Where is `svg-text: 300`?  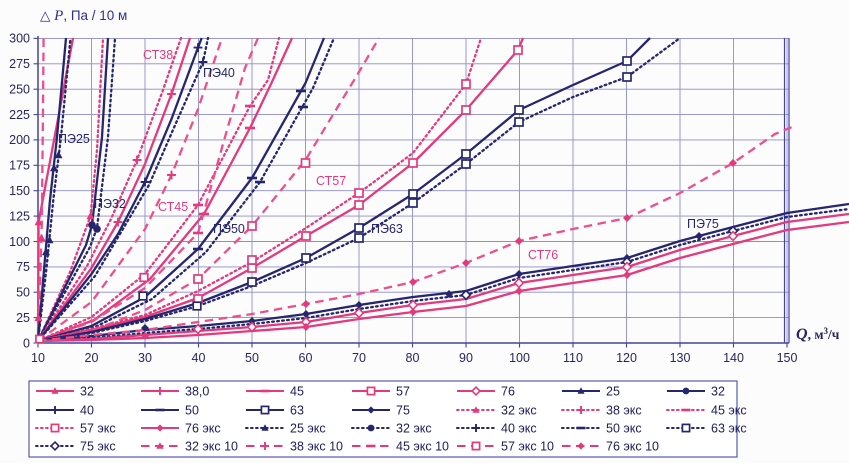
svg-text: 300 is located at coordinates (19, 39).